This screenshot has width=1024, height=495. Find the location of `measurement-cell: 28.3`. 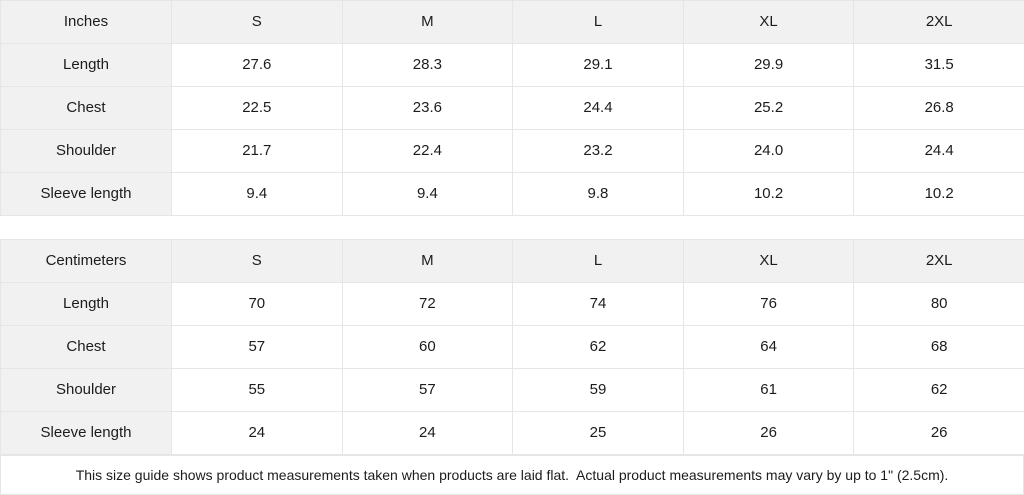

measurement-cell: 28.3 is located at coordinates (427, 65).